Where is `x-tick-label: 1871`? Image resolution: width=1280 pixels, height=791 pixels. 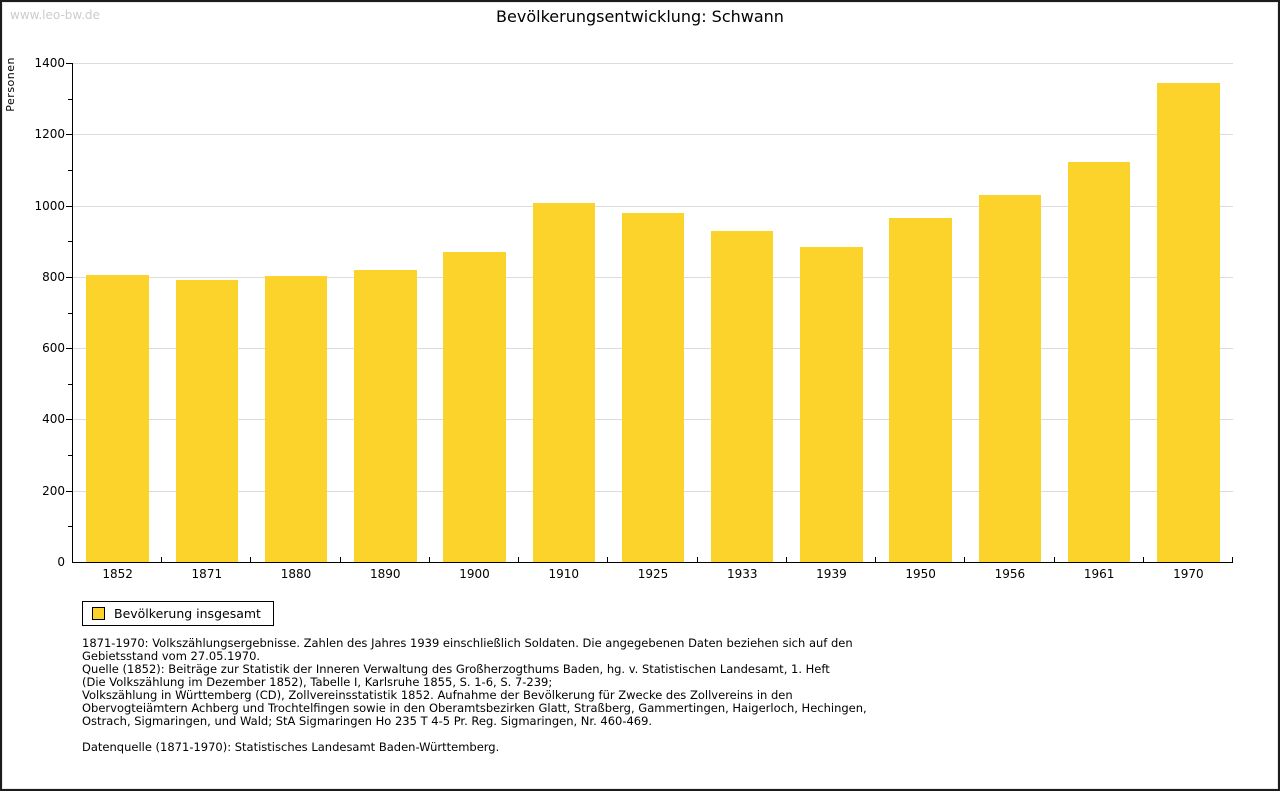 x-tick-label: 1871 is located at coordinates (207, 574).